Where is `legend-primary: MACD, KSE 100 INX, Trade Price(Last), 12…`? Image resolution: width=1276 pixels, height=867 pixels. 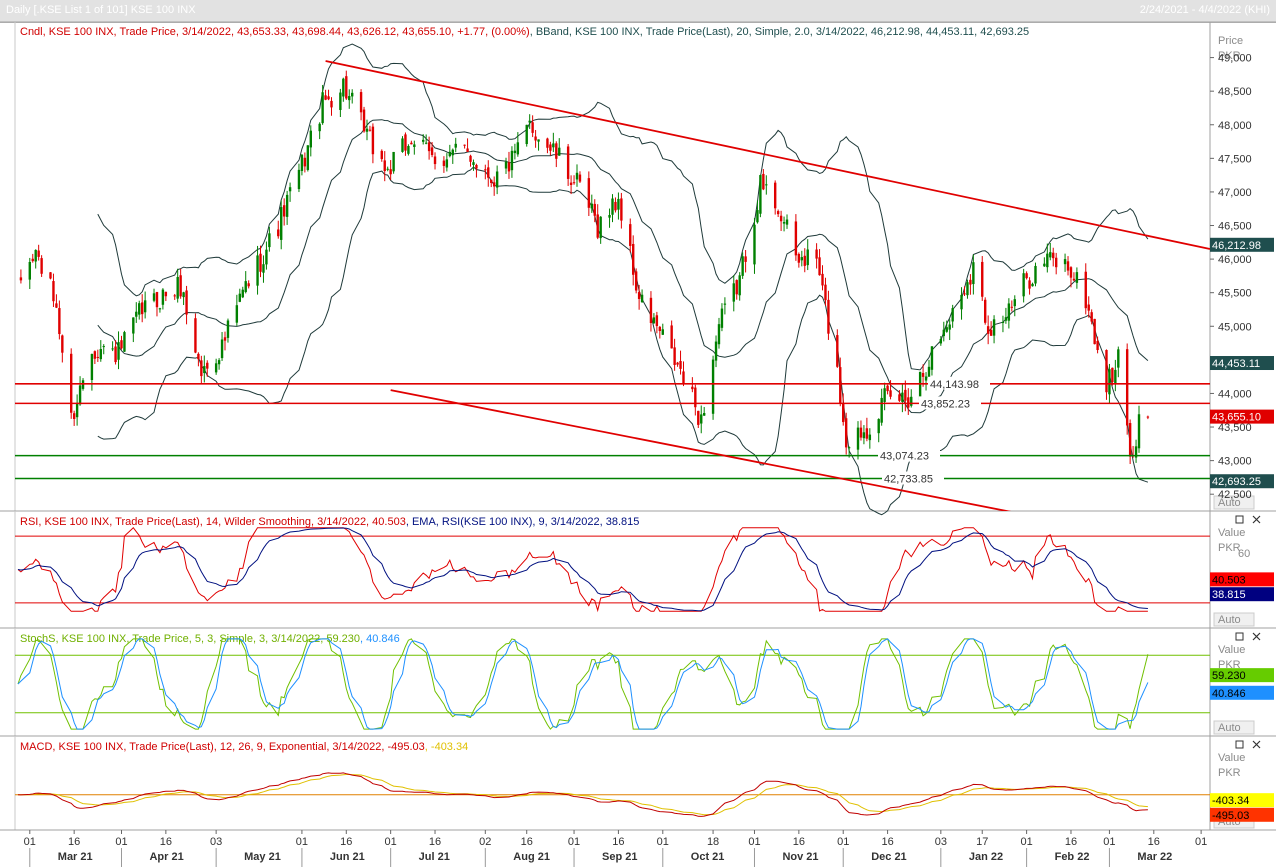
legend-primary: MACD, KSE 100 INX, Trade Price(Last), 12… is located at coordinates (222, 747).